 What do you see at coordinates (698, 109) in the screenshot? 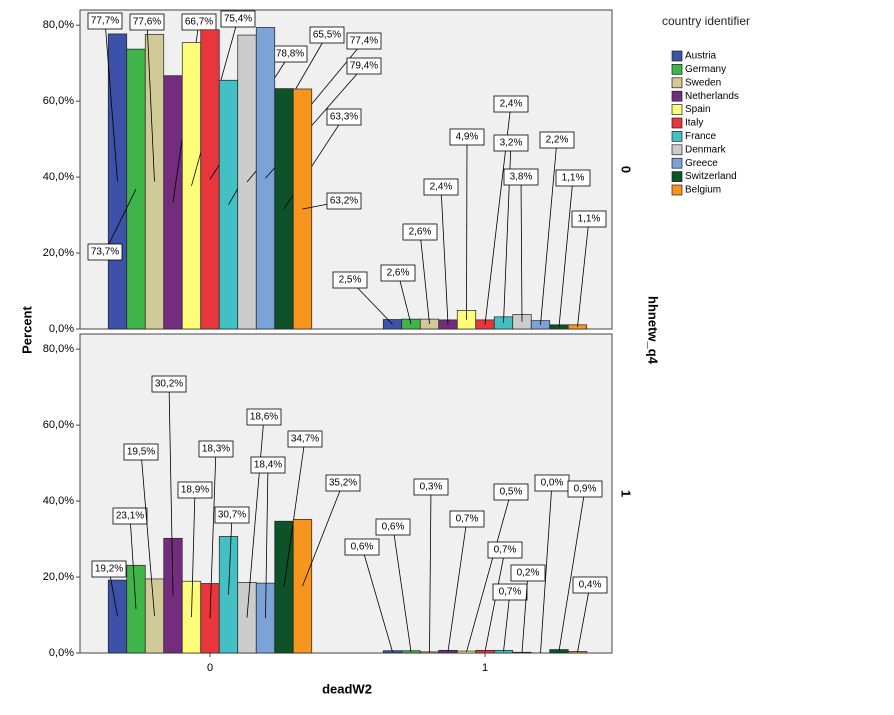
I see `legend-label: Spain` at bounding box center [698, 109].